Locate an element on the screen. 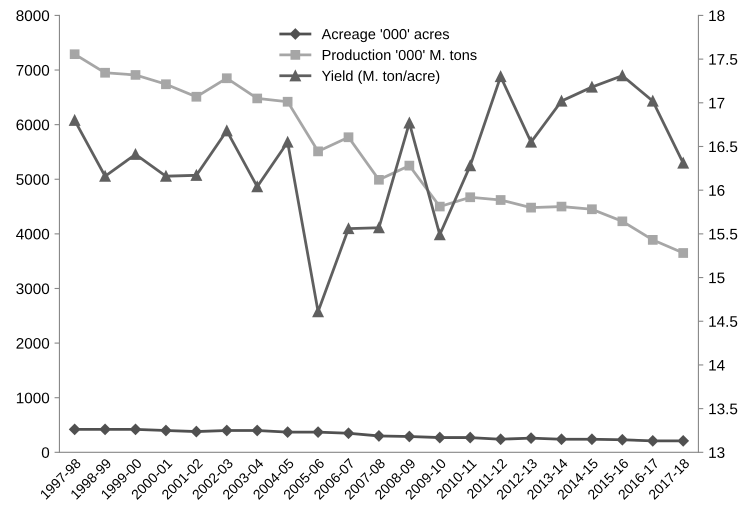  y2-tick-label: 15 is located at coordinates (716, 278).